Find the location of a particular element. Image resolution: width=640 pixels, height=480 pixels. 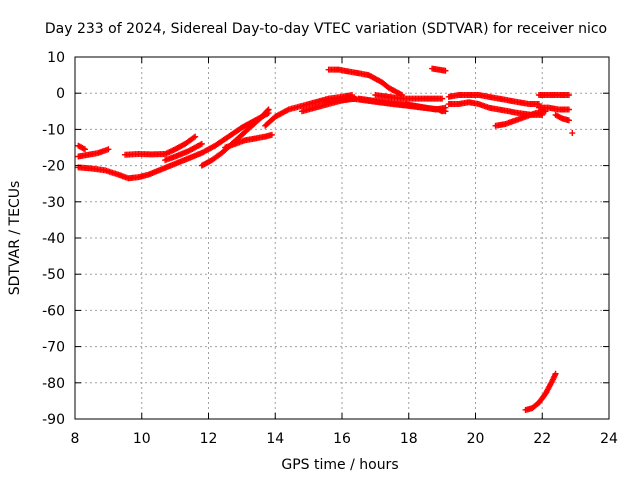

x-tick-label: 20 is located at coordinates (476, 439).